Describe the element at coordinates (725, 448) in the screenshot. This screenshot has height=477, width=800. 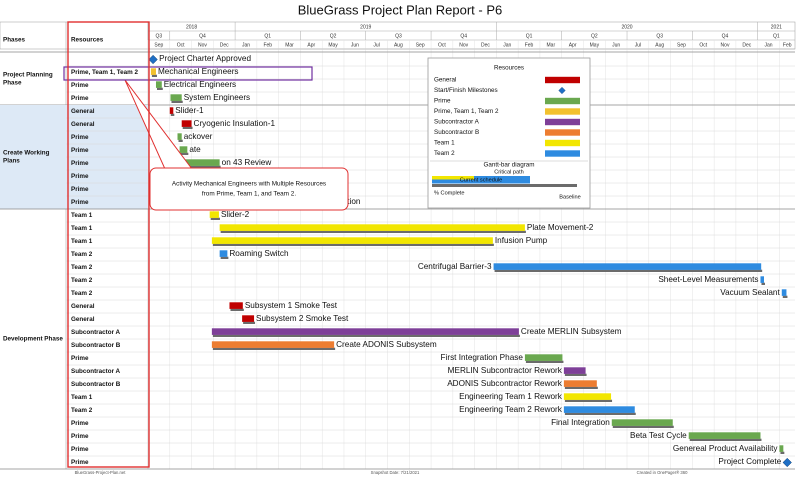
I see `task-label: Genereal Product Availability` at that location.